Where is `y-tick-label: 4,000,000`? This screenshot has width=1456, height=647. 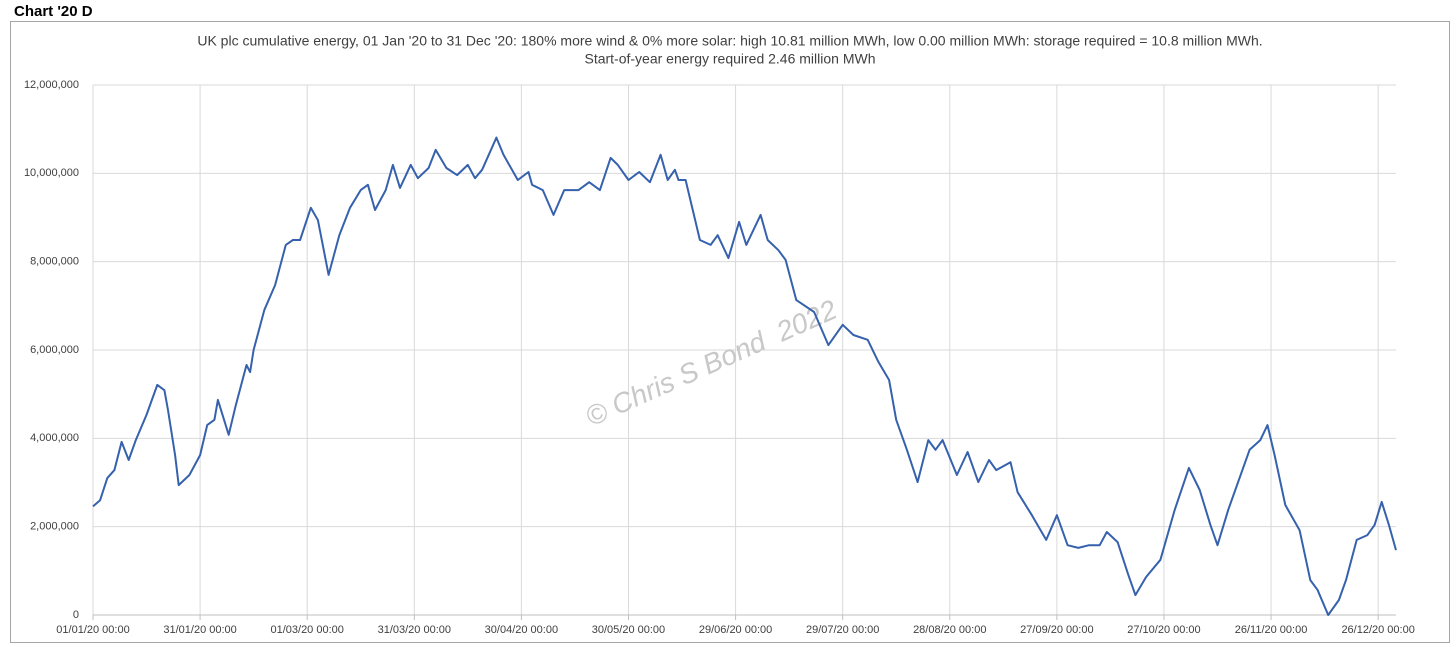
y-tick-label: 4,000,000 is located at coordinates (54, 438).